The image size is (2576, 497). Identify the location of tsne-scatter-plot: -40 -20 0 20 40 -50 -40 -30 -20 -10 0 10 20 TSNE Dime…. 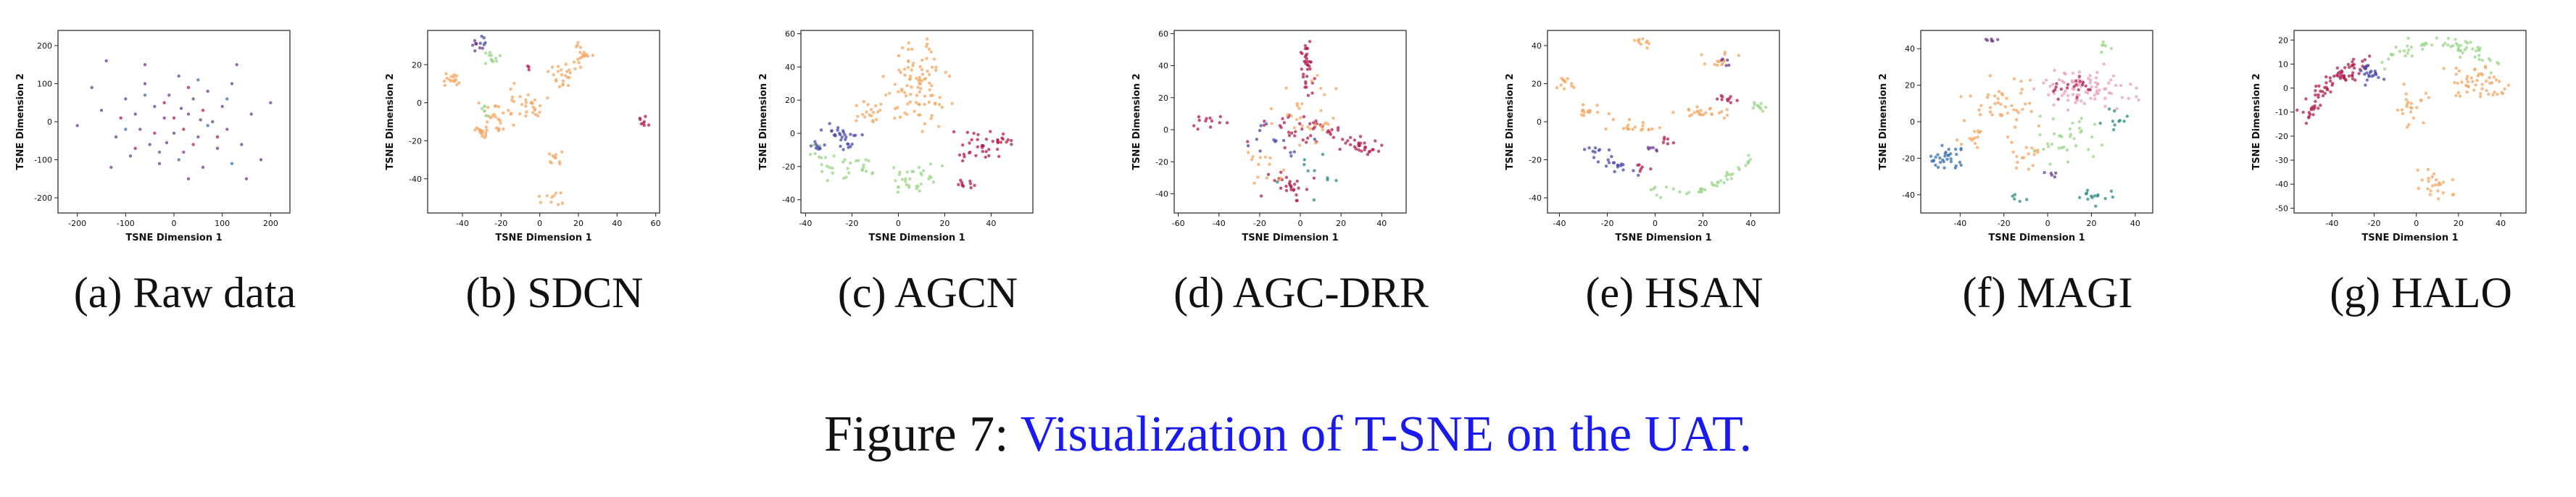
(2389, 136).